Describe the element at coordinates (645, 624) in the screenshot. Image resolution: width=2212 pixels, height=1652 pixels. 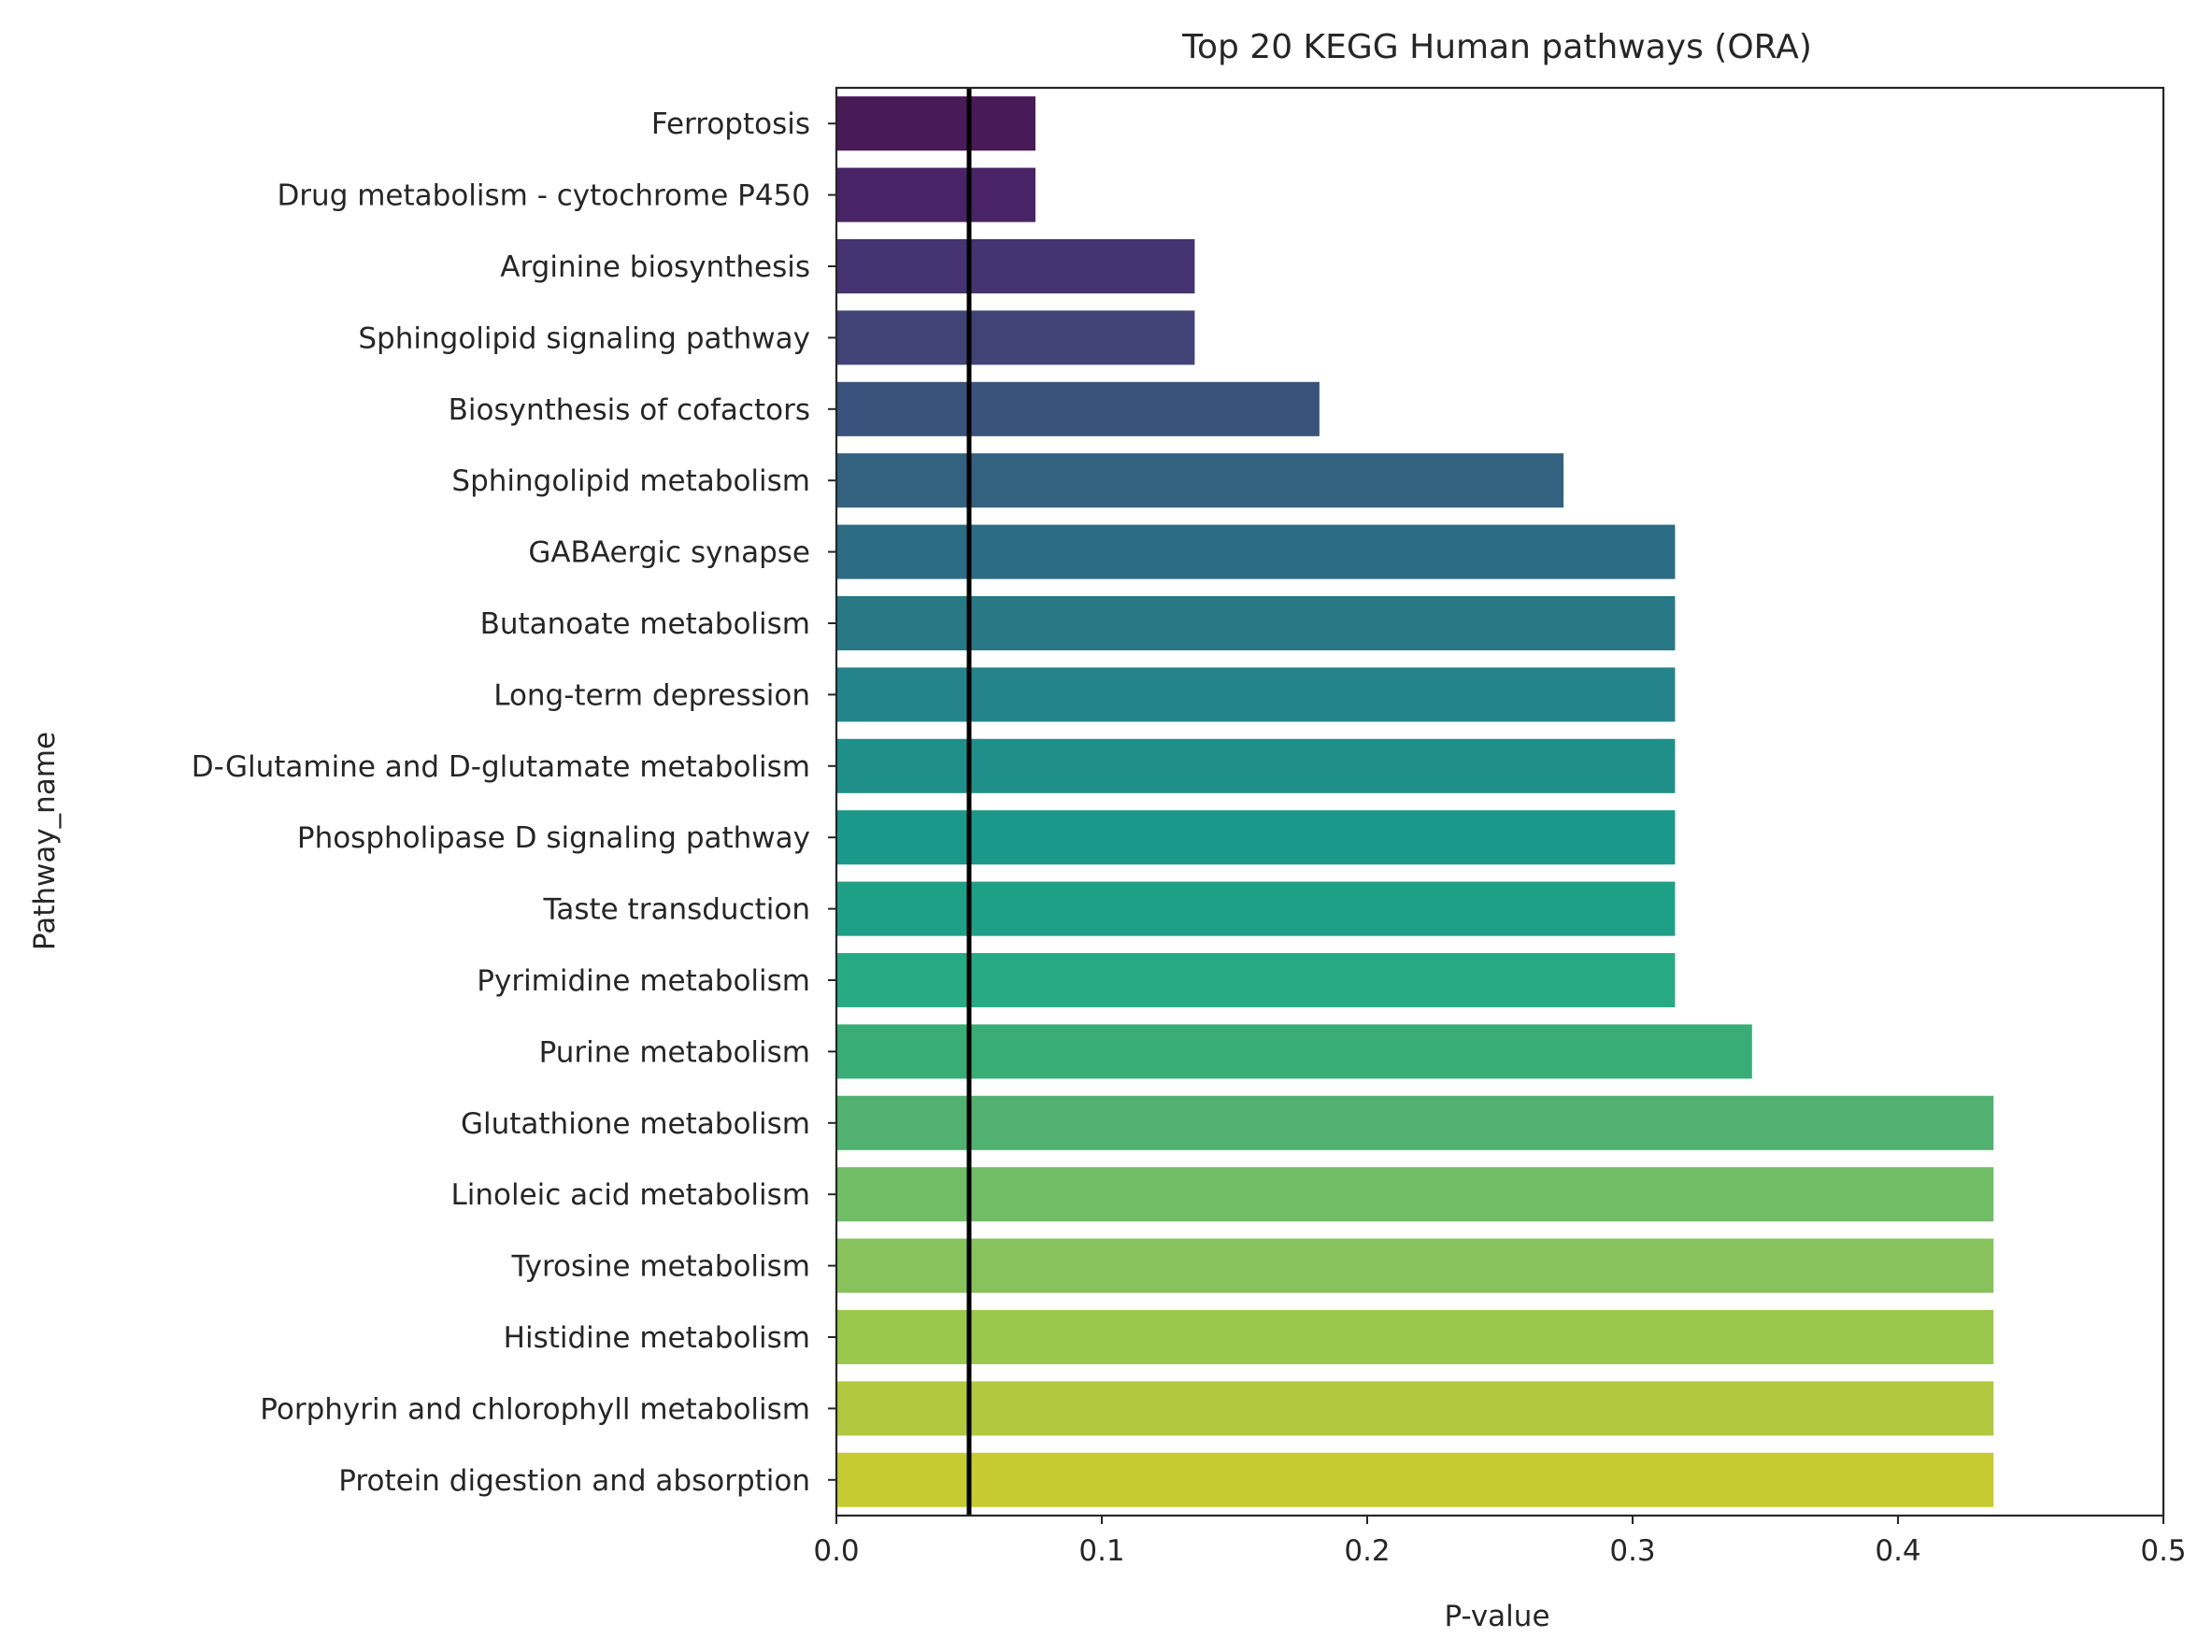
I see `y-tick-label: Butanoate metabolism` at that location.